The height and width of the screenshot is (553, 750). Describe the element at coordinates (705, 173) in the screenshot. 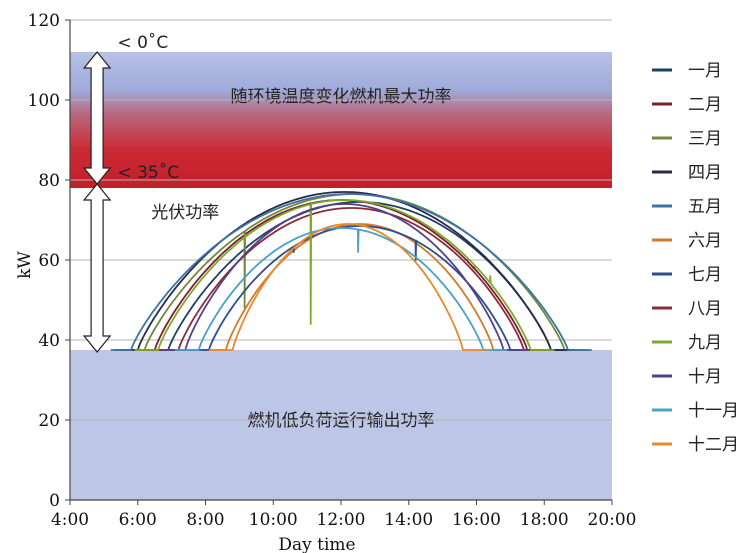

I see `legend-label: 四月` at that location.